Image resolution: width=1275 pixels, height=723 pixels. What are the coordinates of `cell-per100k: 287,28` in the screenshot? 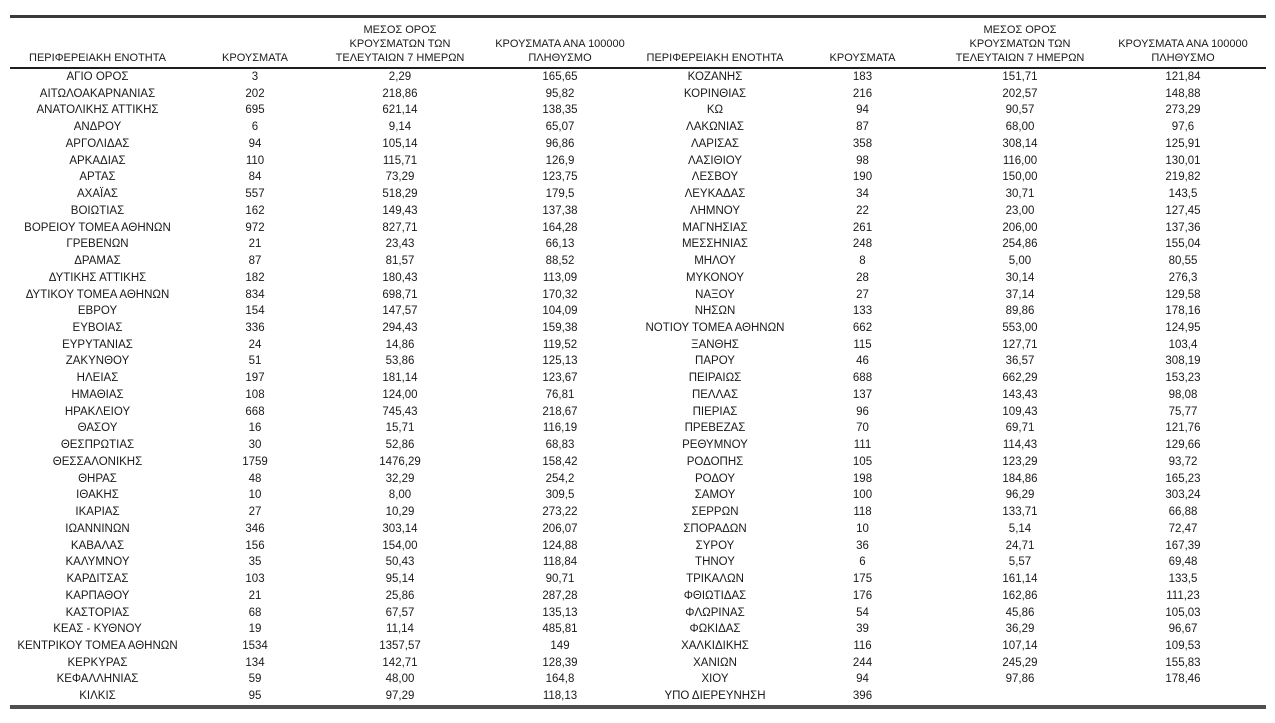 It's located at (560, 595).